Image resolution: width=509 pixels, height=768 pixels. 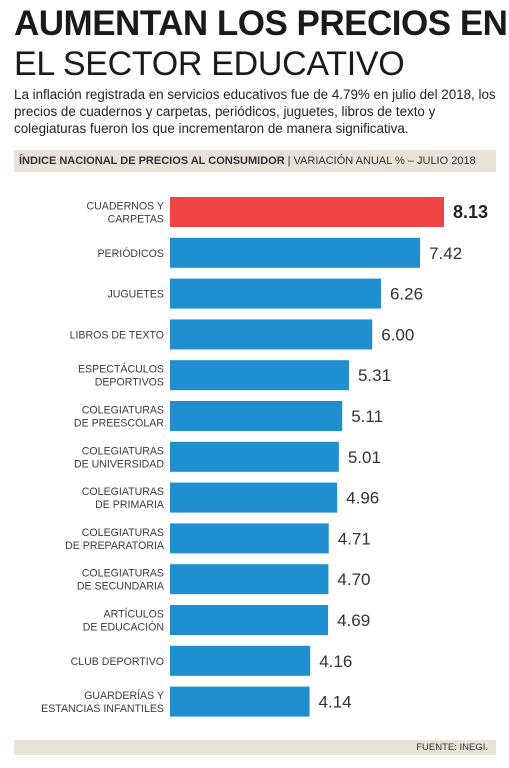 What do you see at coordinates (445, 253) in the screenshot?
I see `value-label-1: 7.42` at bounding box center [445, 253].